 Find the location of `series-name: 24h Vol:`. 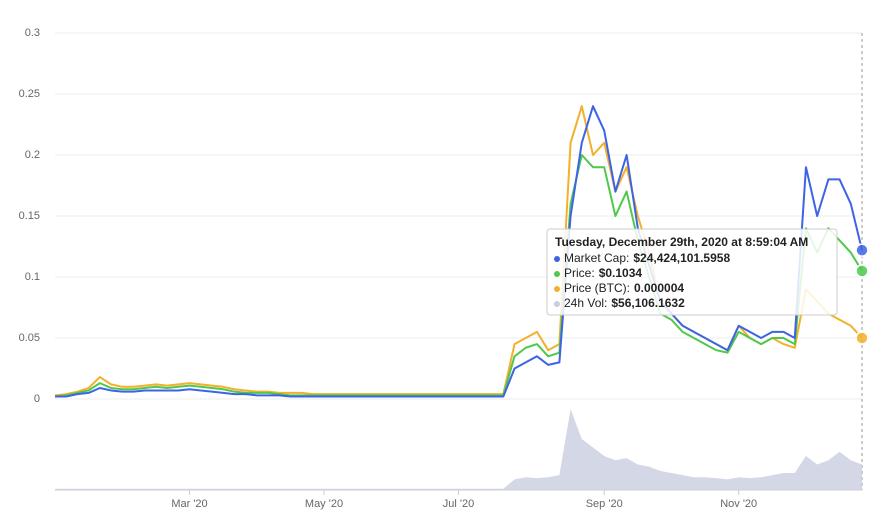

series-name: 24h Vol: is located at coordinates (585, 303).